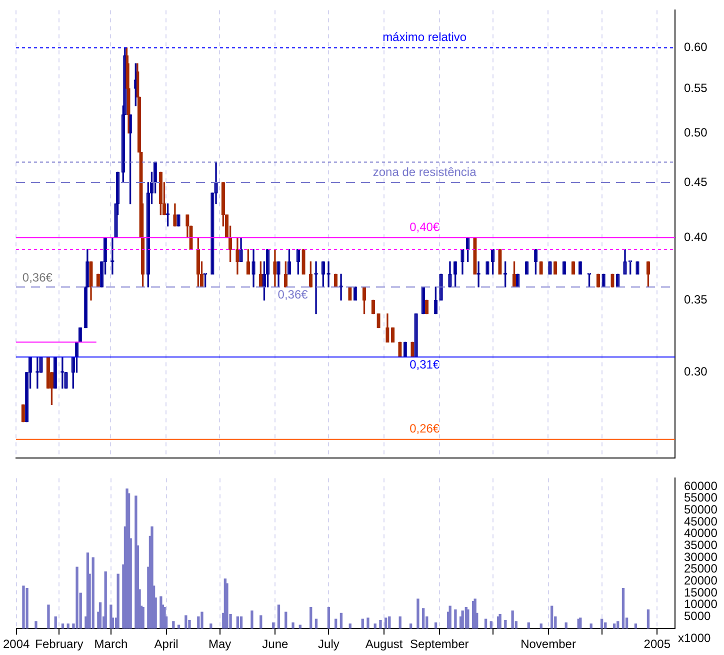 This screenshot has width=724, height=655. Describe the element at coordinates (701, 569) in the screenshot. I see `y-tick-label: 25000` at that location.